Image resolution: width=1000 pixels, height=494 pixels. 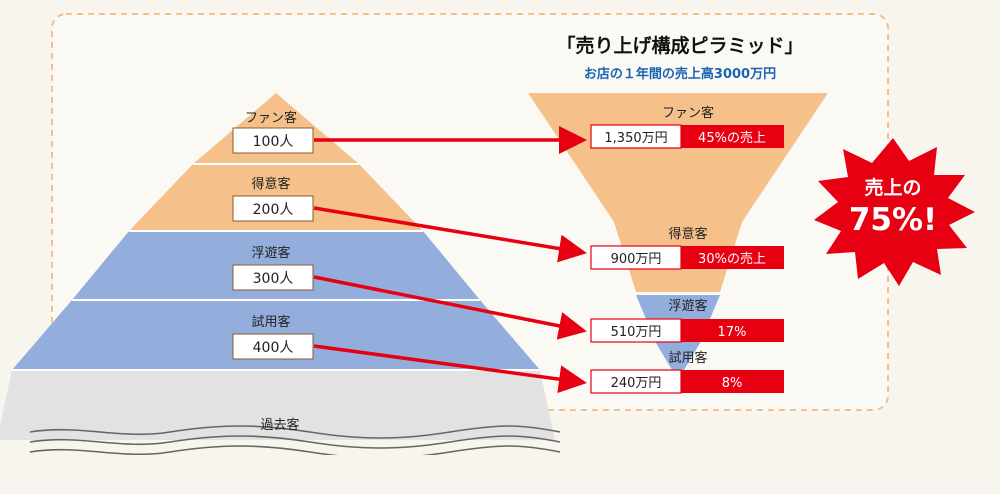 I want to click on amount-floating: 510万円, so click(x=636, y=332).